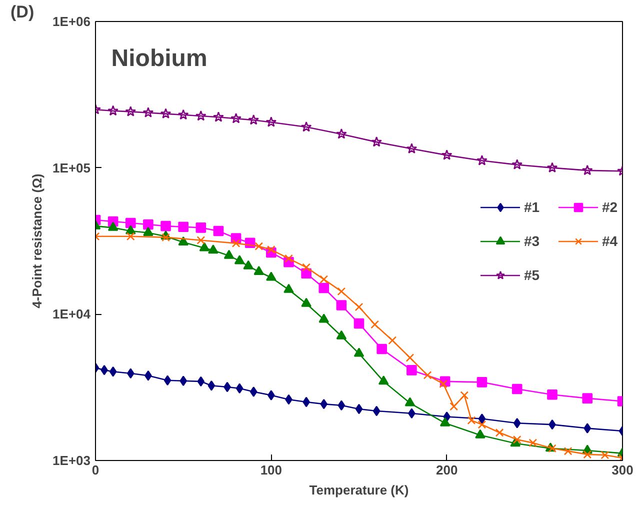 Image resolution: width=644 pixels, height=519 pixels. I want to click on y-tick-label: 1E+04, so click(72, 314).